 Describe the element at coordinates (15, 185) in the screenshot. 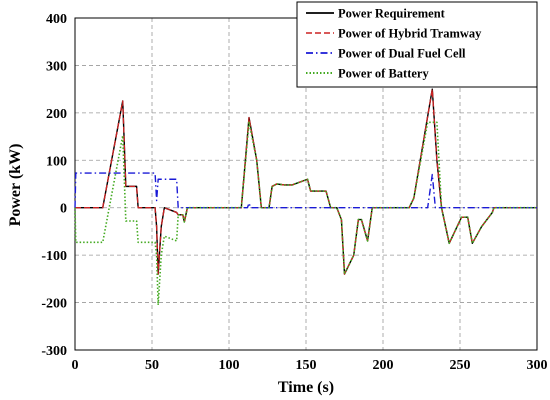

I see `y-axis-label: Power (kW)` at that location.